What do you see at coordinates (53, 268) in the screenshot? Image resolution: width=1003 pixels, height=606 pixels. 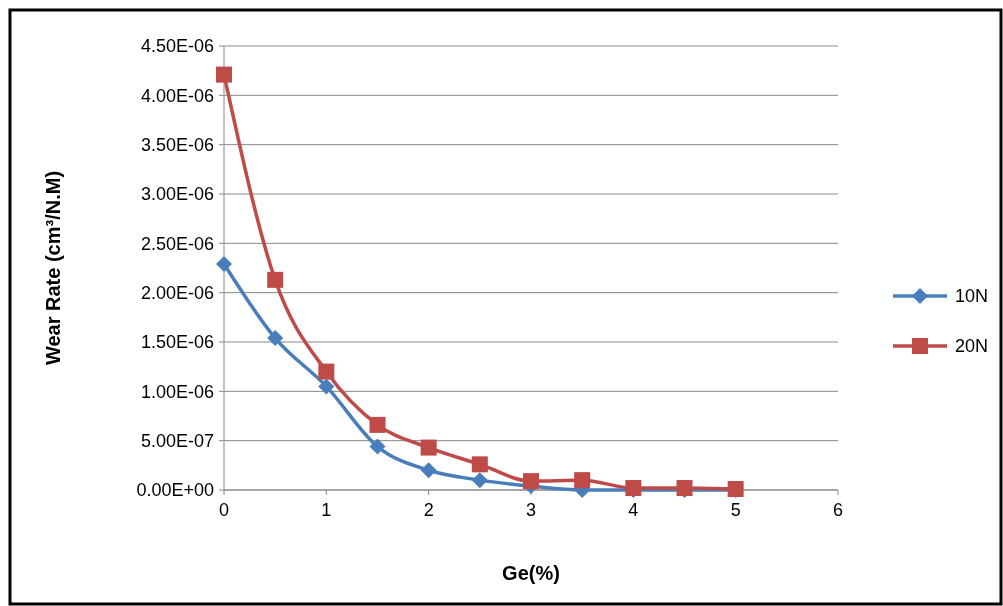 I see `y-axis-title: Wear Rate (cm³/N.M)` at bounding box center [53, 268].